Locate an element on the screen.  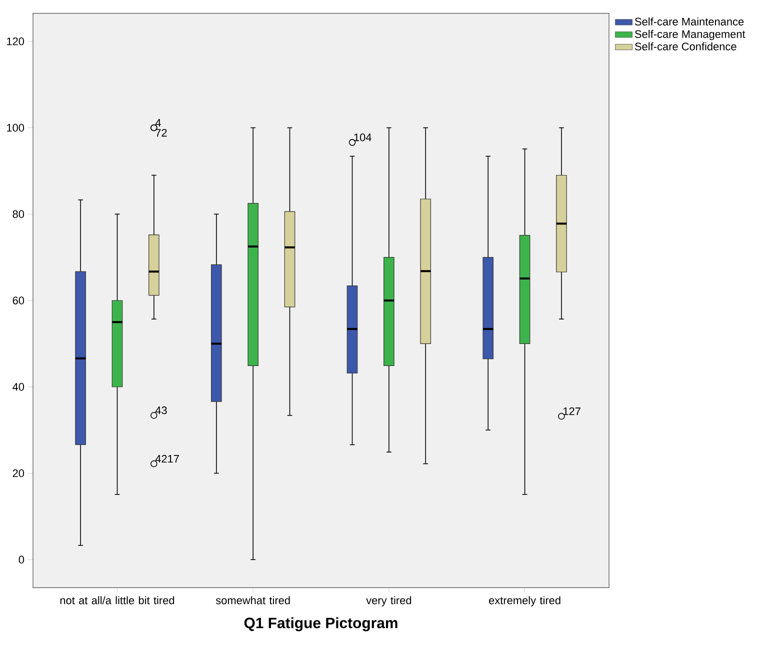
x-tick-label: extremely tired is located at coordinates (524, 601).